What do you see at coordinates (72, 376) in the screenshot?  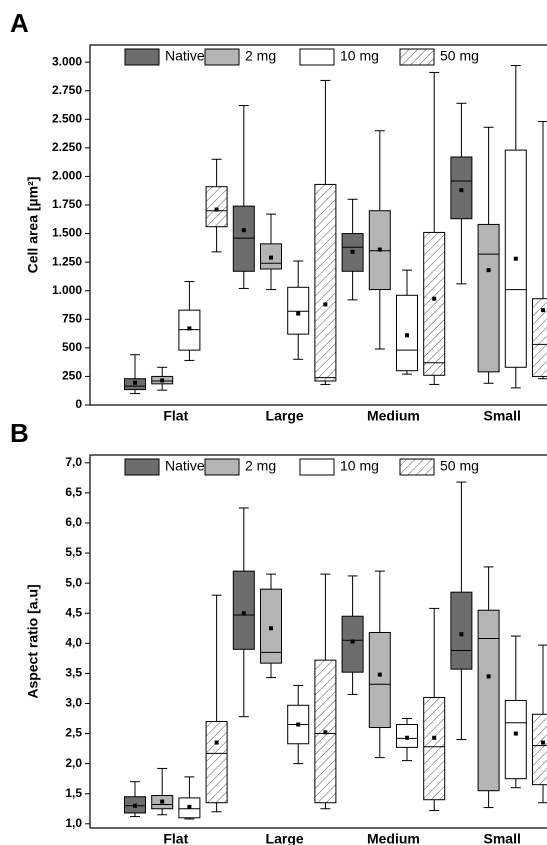 I see `y-tick-label: 250` at bounding box center [72, 376].